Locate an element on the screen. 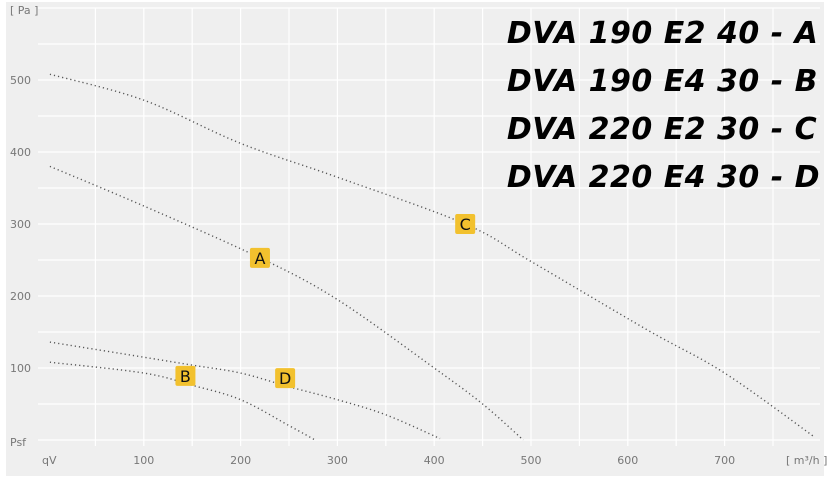 This screenshot has height=481, width=832. legend-entry-c: DVA 220 E2 30 - C is located at coordinates (662, 129).